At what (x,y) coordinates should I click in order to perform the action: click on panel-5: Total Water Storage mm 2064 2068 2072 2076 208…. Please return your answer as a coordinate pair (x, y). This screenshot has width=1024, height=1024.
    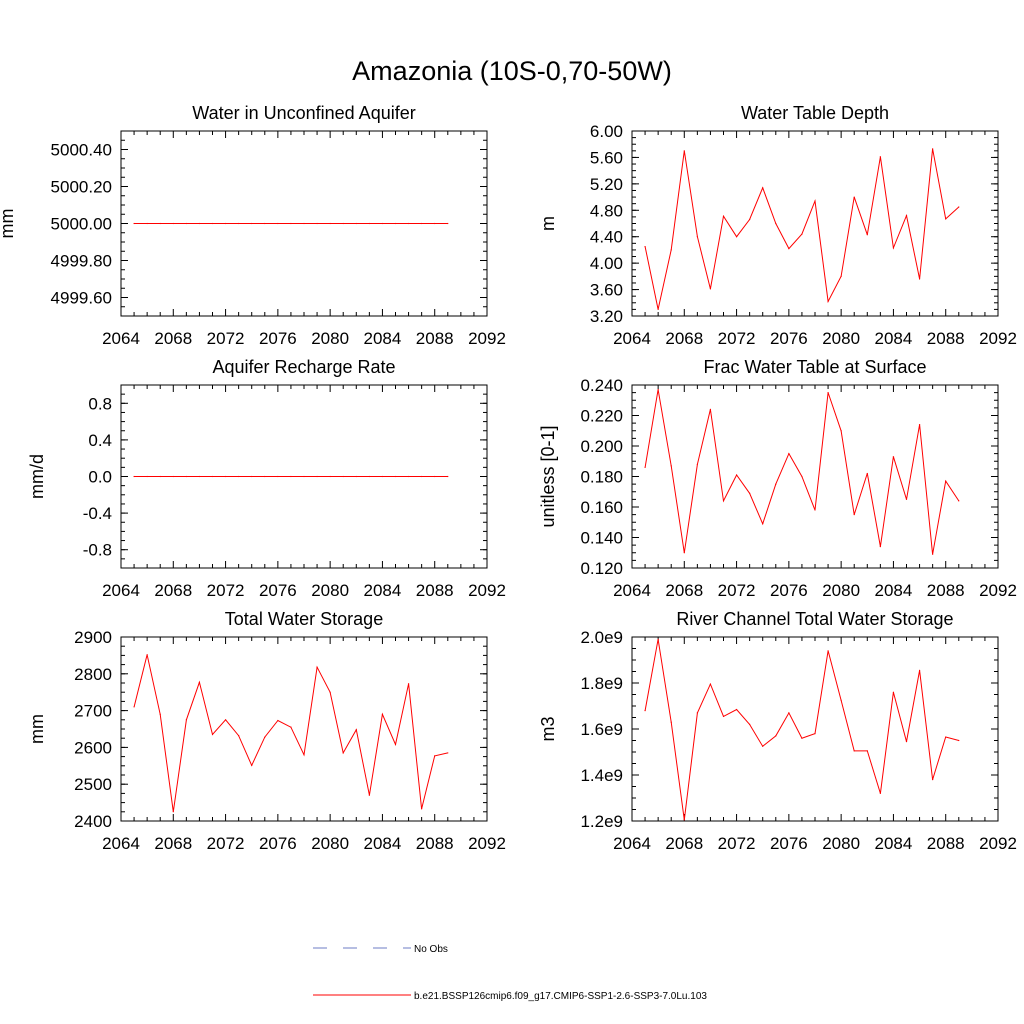
    Looking at the image, I should click on (266, 731).